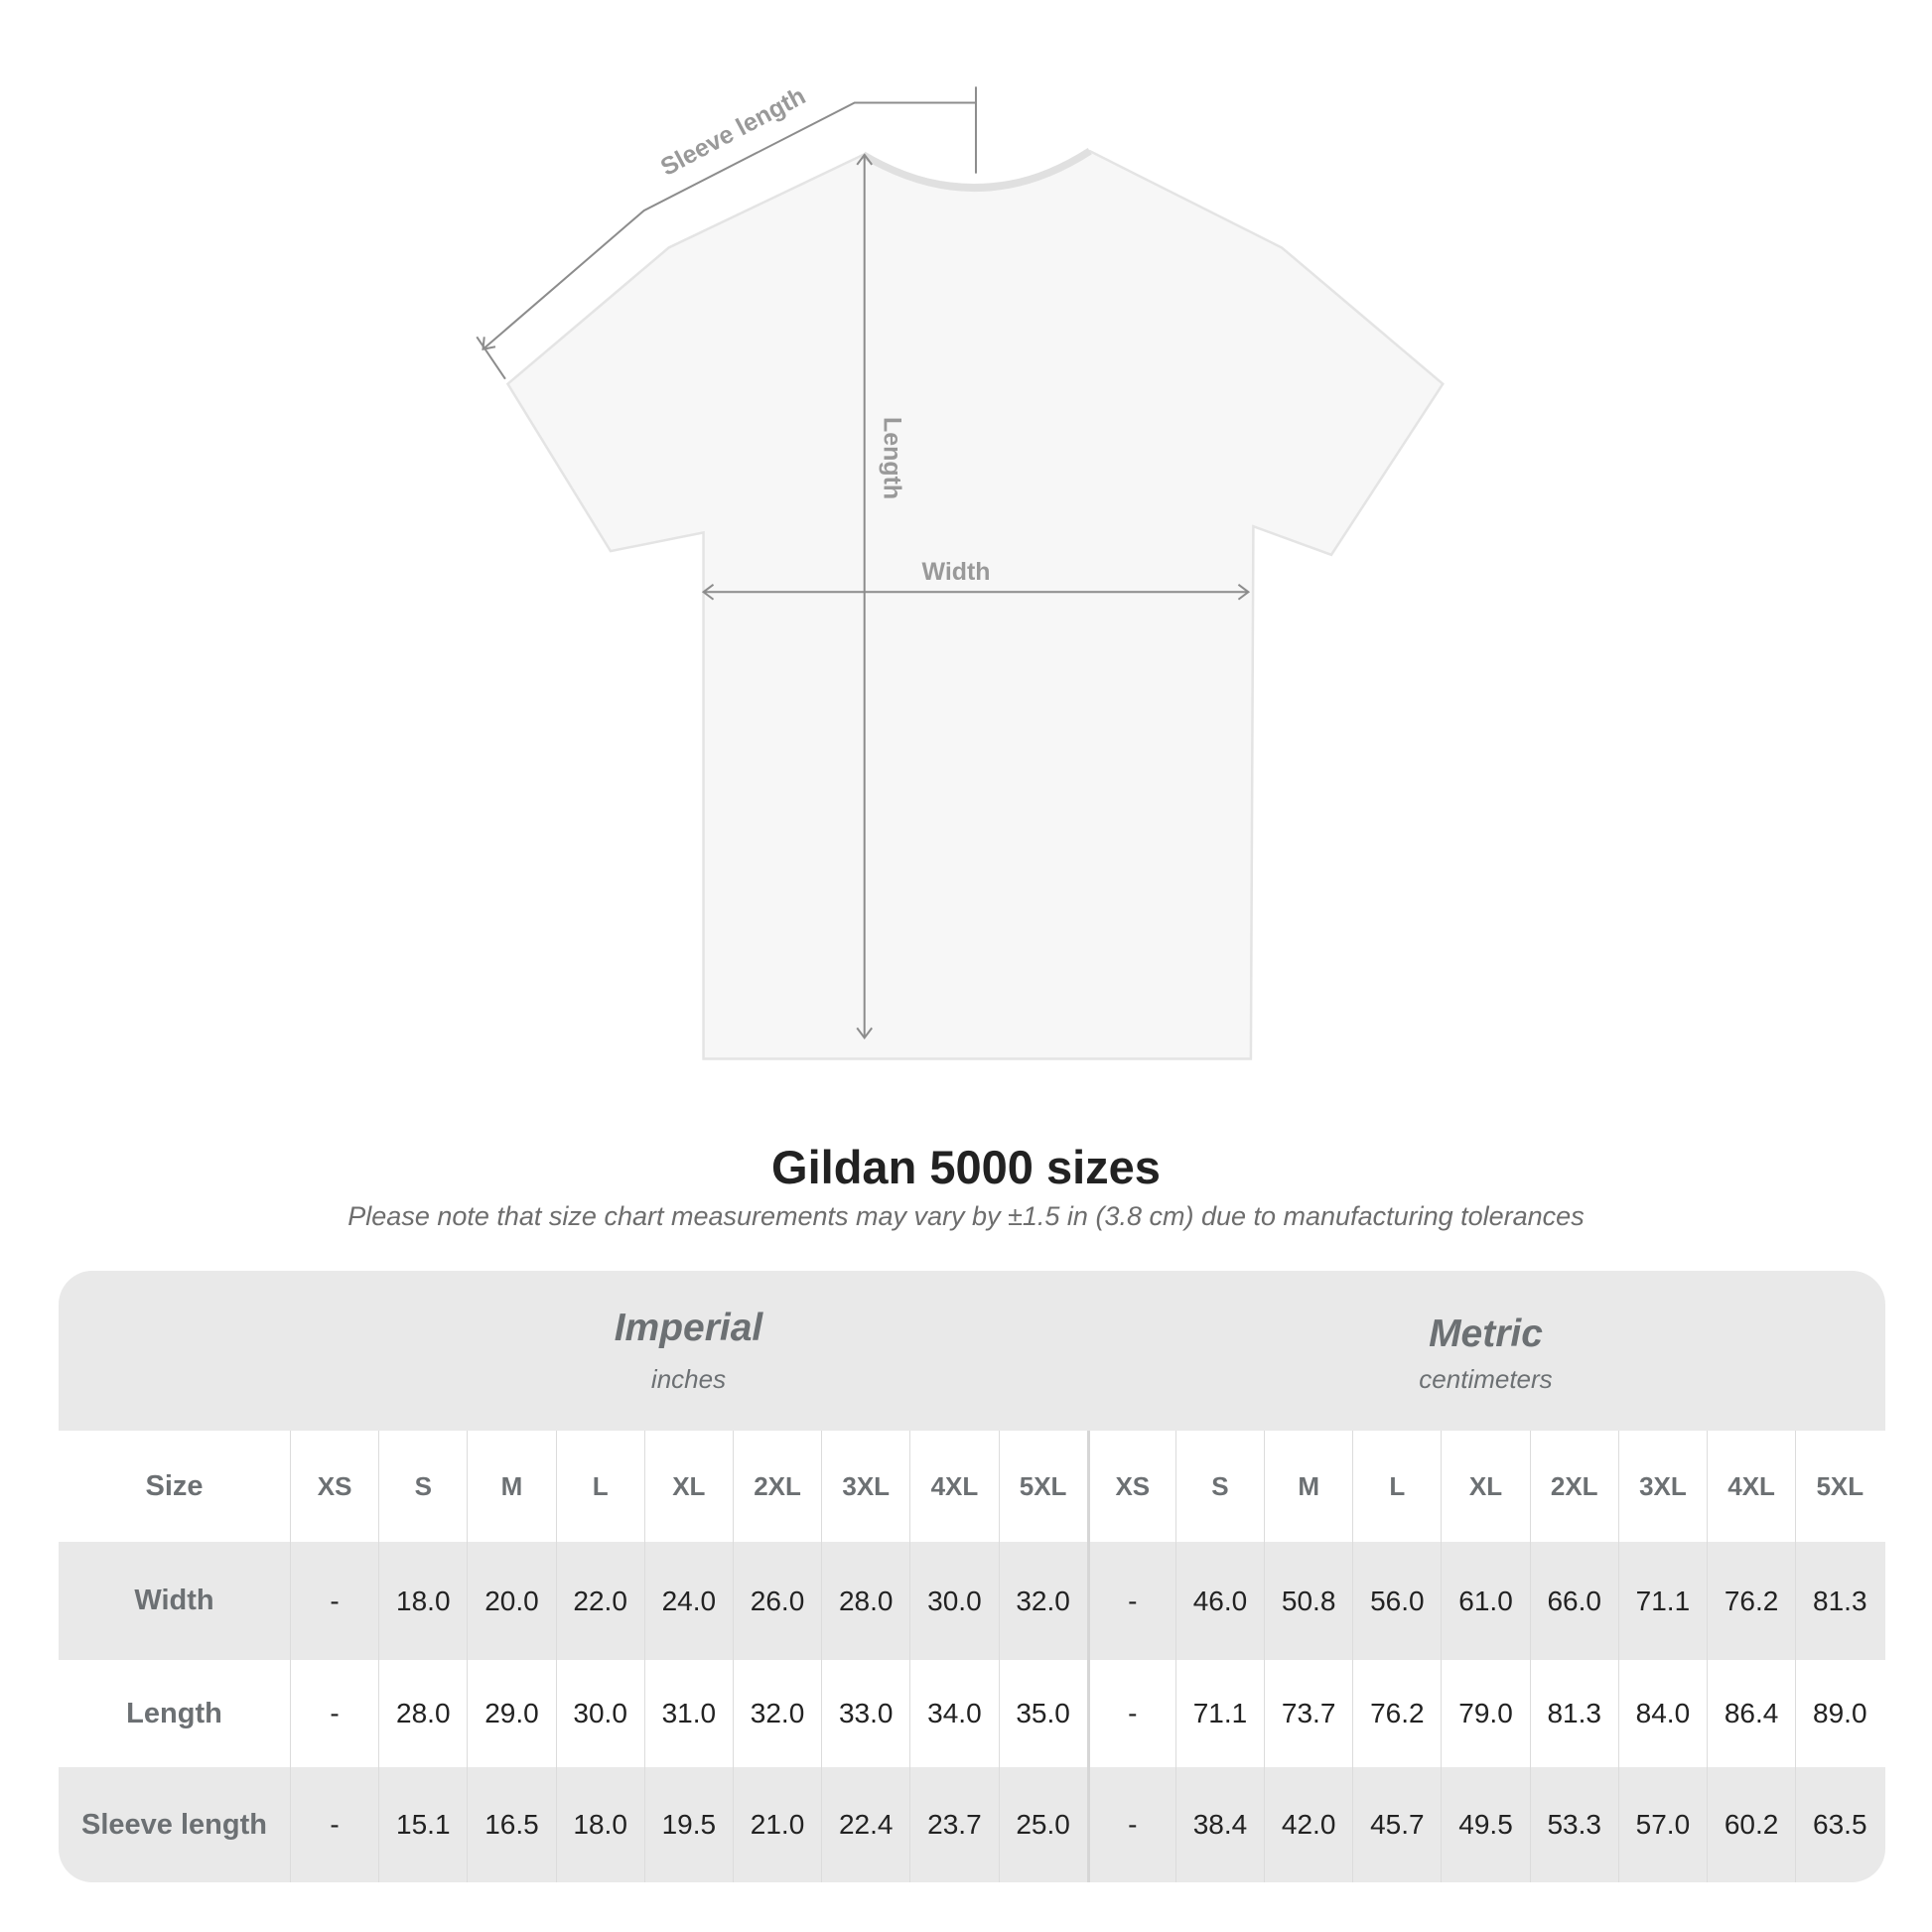 This screenshot has height=1932, width=1932. I want to click on row-label: Length, so click(174, 1713).